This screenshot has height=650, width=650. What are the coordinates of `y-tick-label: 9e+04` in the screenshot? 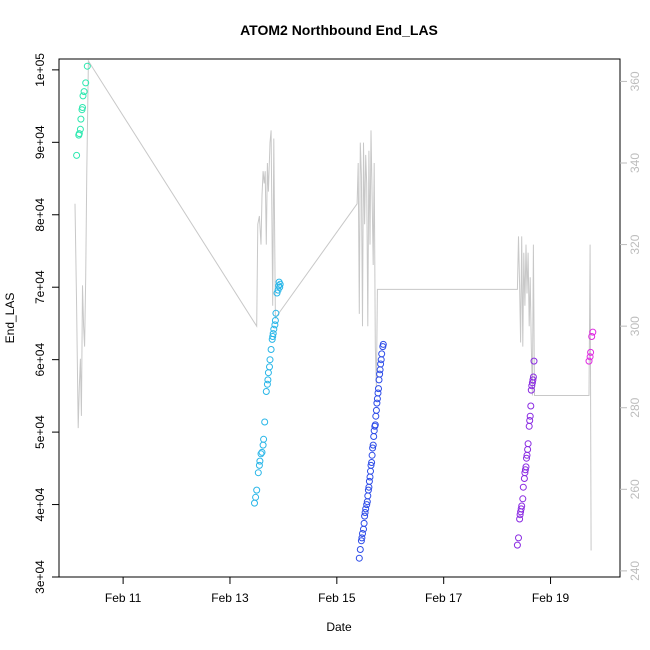 It's located at (40, 142).